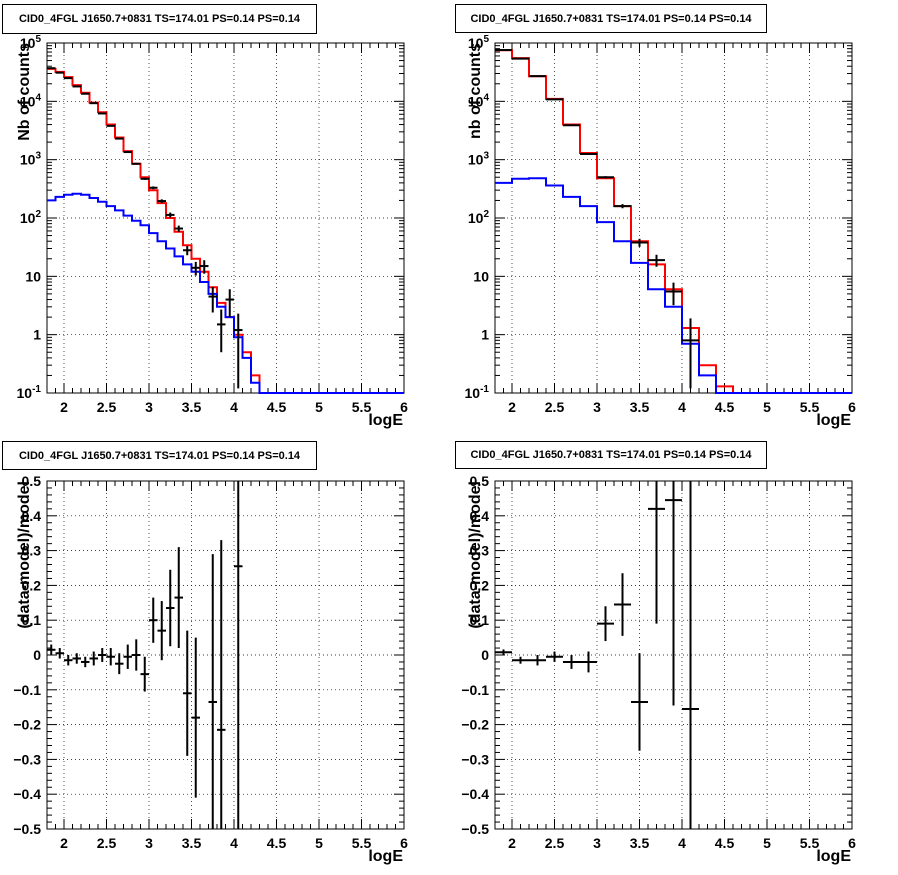  I want to click on x-tick-label: 4.5, so click(277, 407).